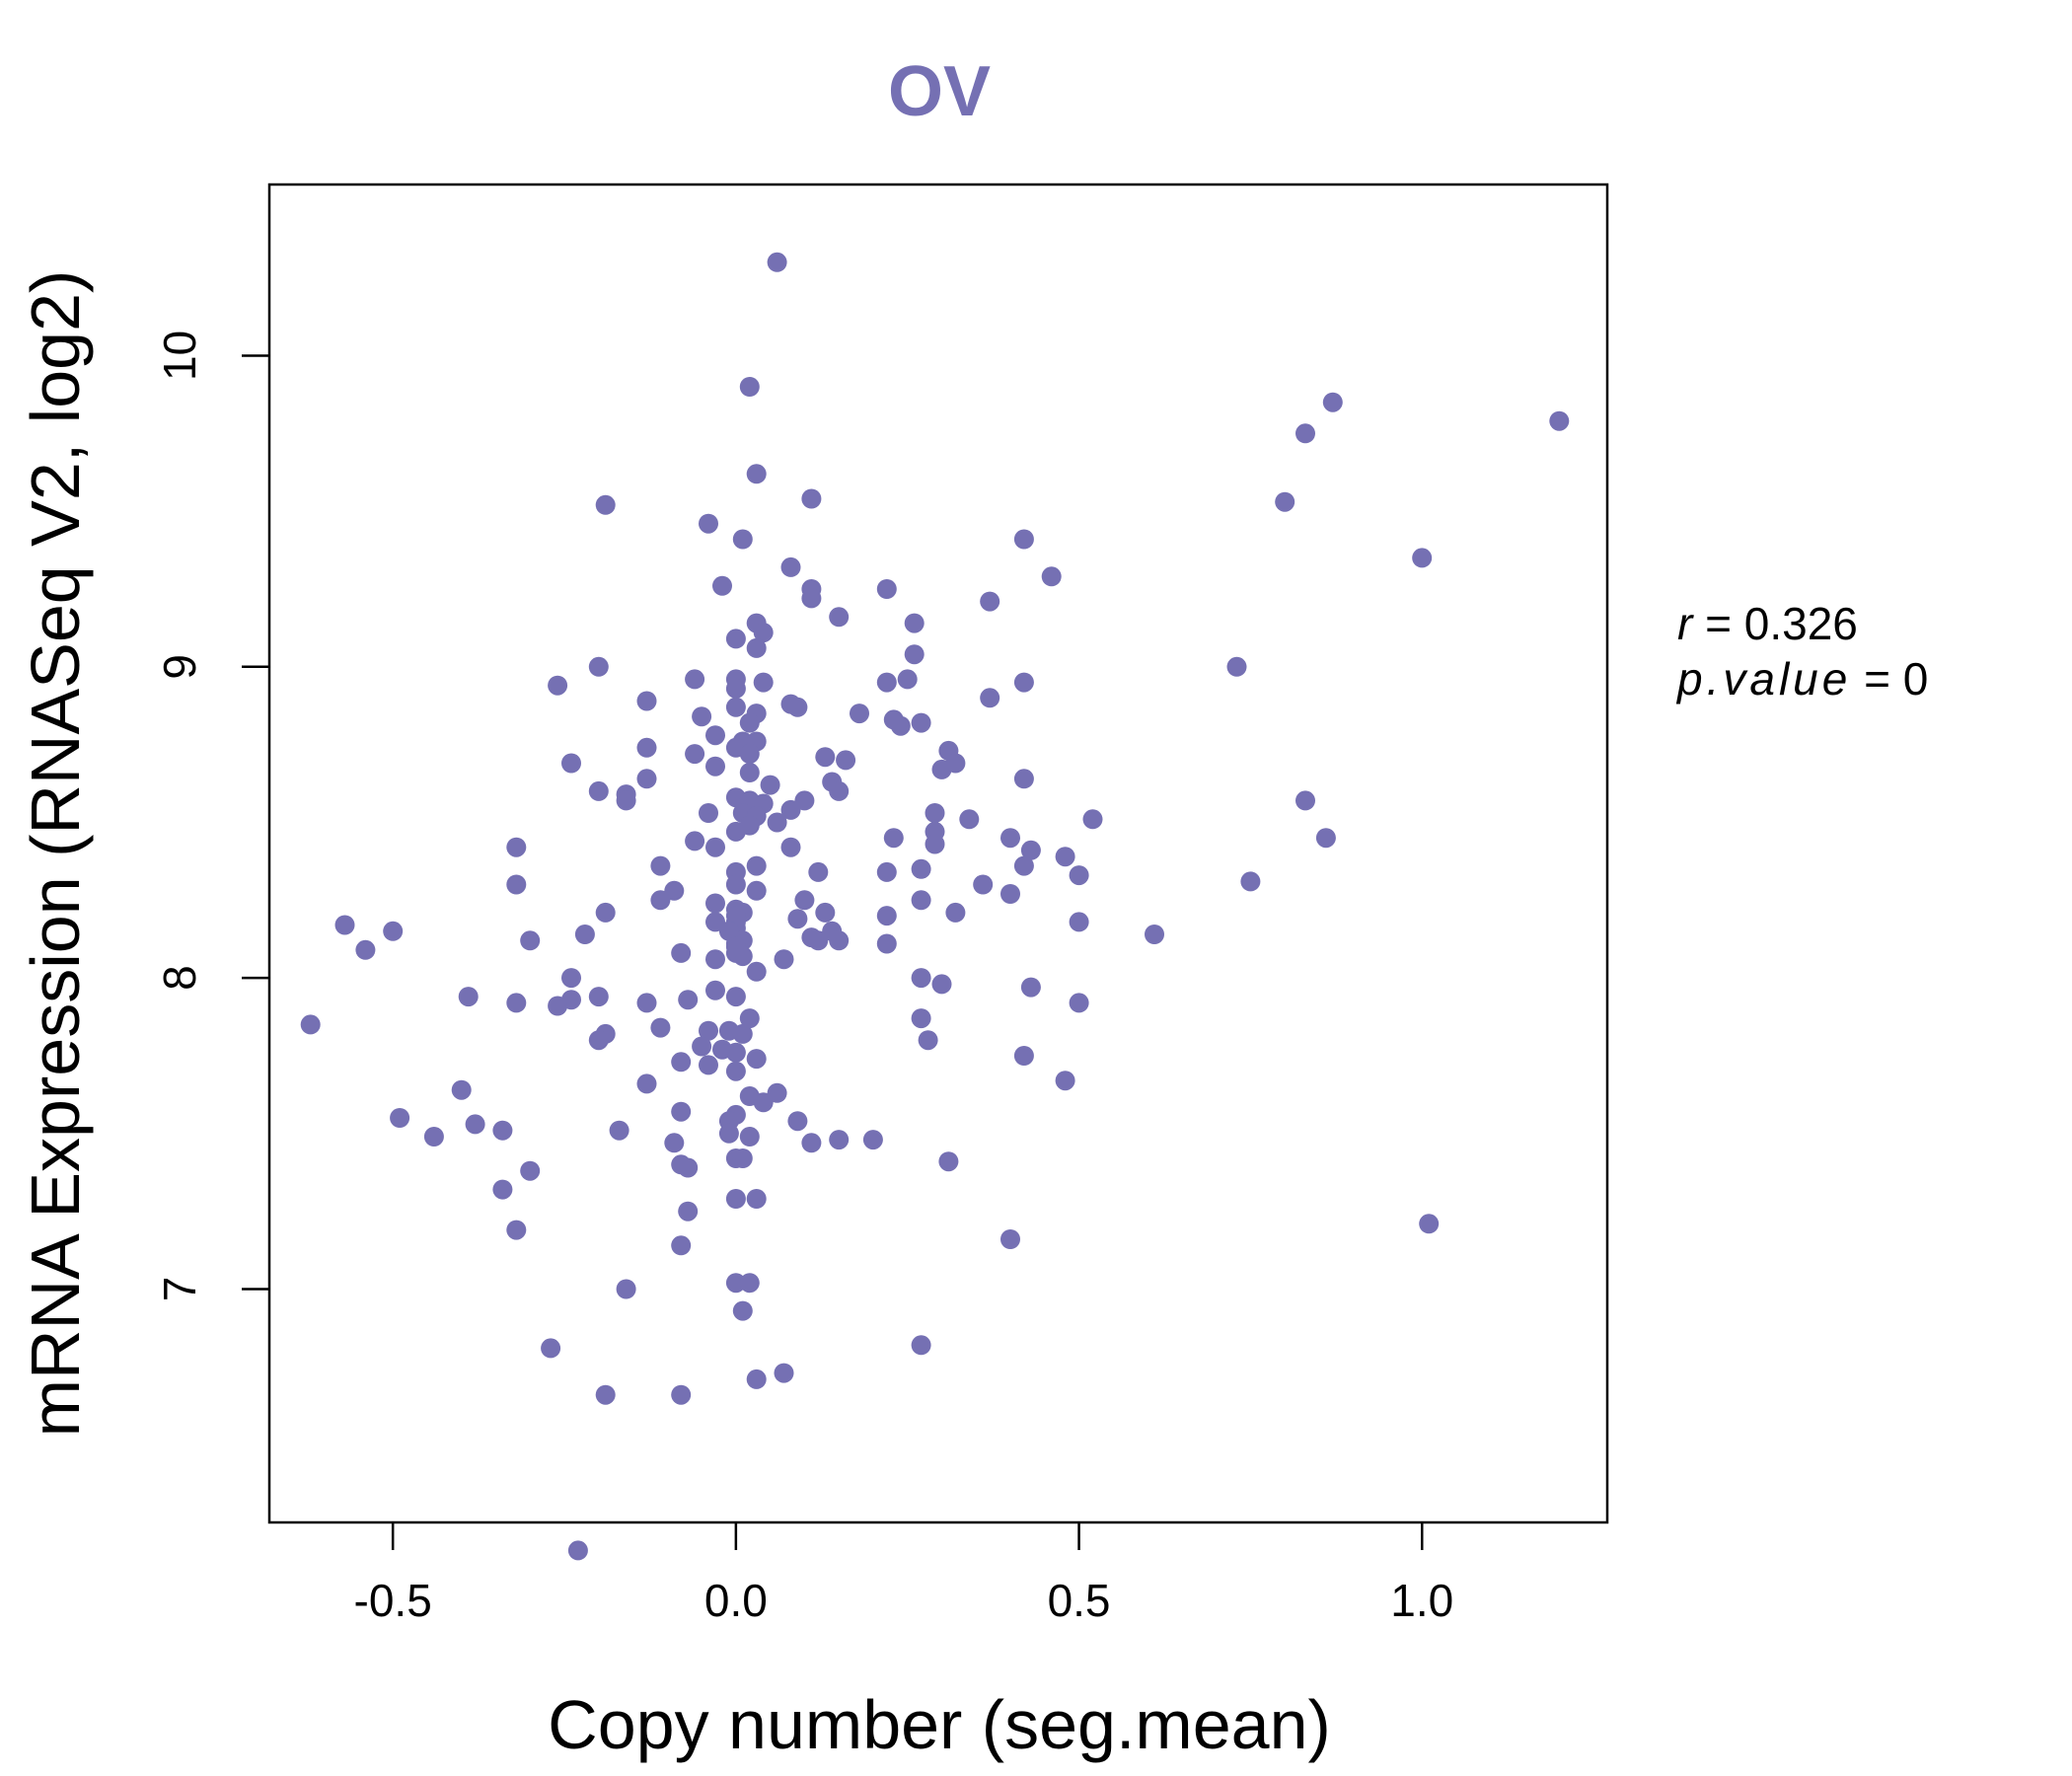  I want to click on r-value: 0.326, so click(1801, 624).